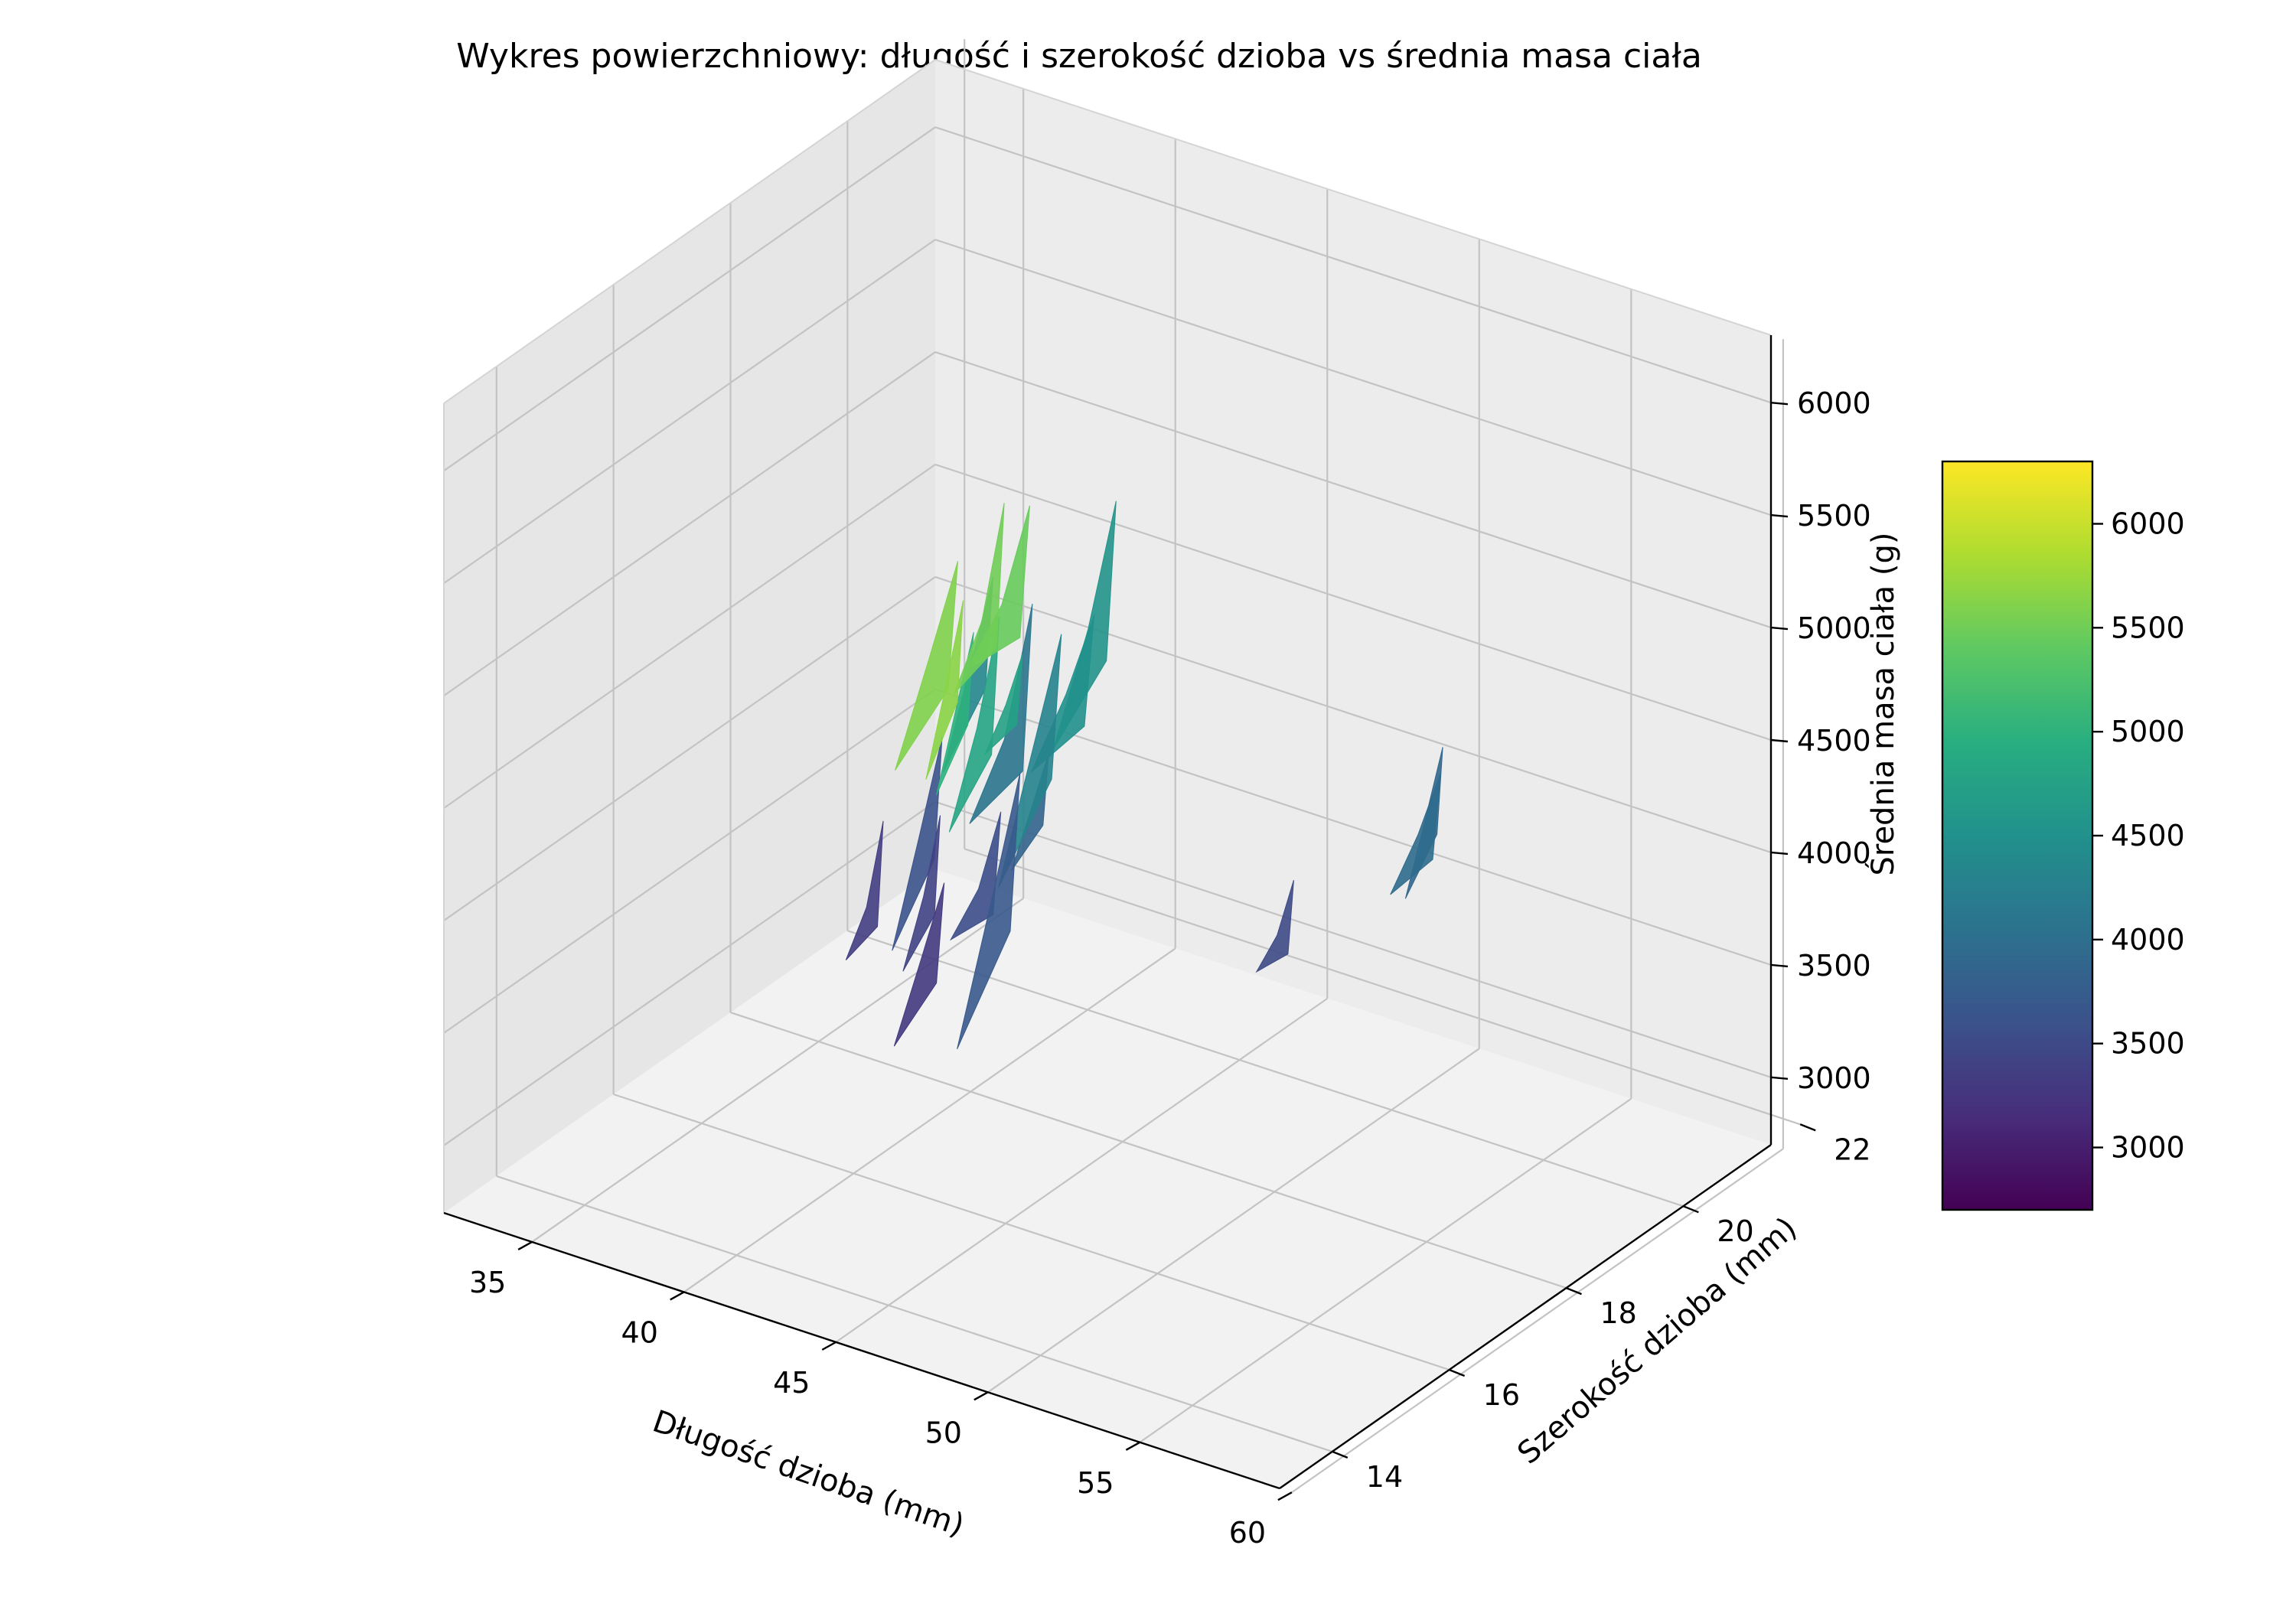 Image resolution: width=2296 pixels, height=1607 pixels. What do you see at coordinates (1247, 1533) in the screenshot?
I see `x-tick-label: 60` at bounding box center [1247, 1533].